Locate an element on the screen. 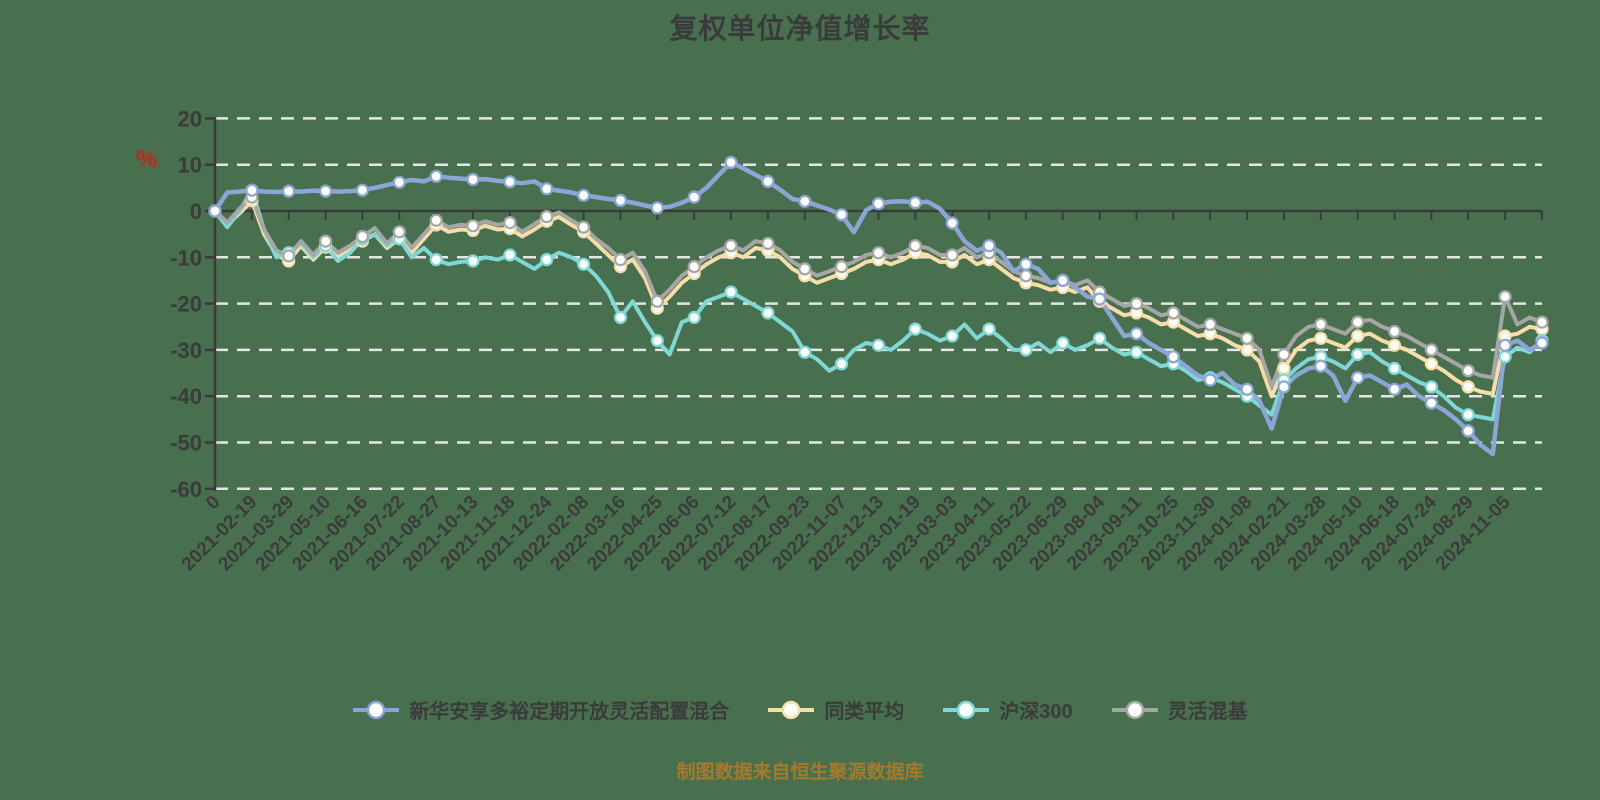 The height and width of the screenshot is (800, 1600). x-tick-label: 0 is located at coordinates (213, 503).